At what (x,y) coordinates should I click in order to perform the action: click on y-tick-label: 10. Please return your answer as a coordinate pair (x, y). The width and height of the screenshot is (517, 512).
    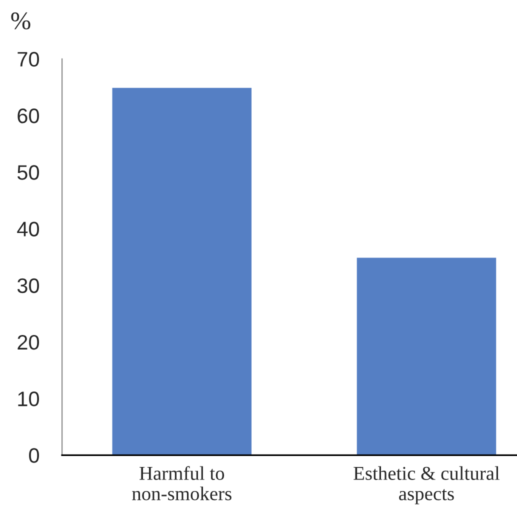
    Looking at the image, I should click on (29, 399).